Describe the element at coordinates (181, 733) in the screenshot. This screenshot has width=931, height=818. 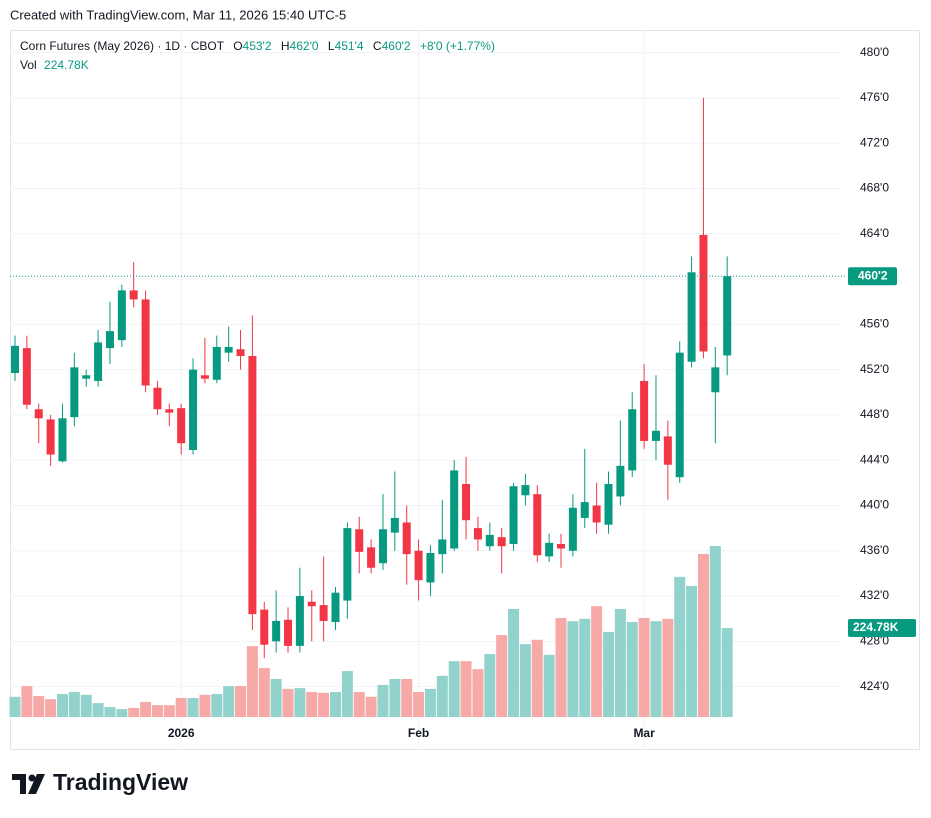
I see `x-tick-label: 2026` at that location.